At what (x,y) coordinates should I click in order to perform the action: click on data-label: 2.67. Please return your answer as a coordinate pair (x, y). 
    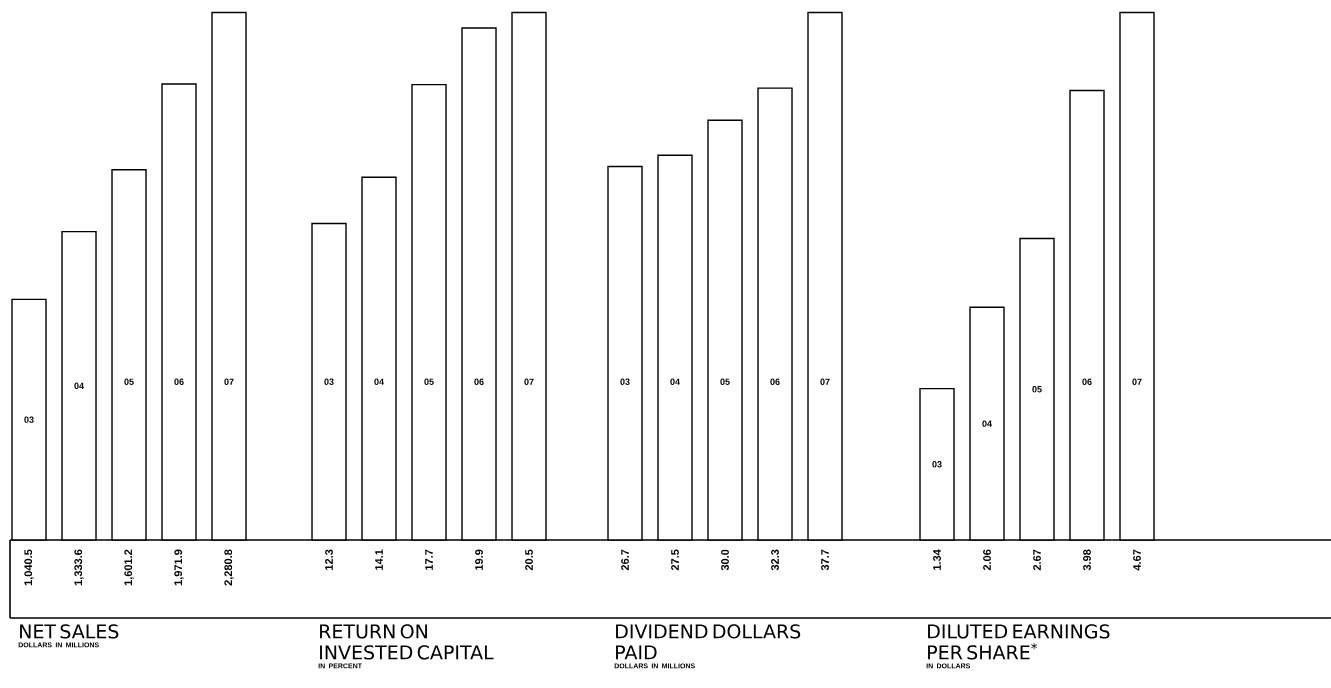
    Looking at the image, I should click on (1037, 560).